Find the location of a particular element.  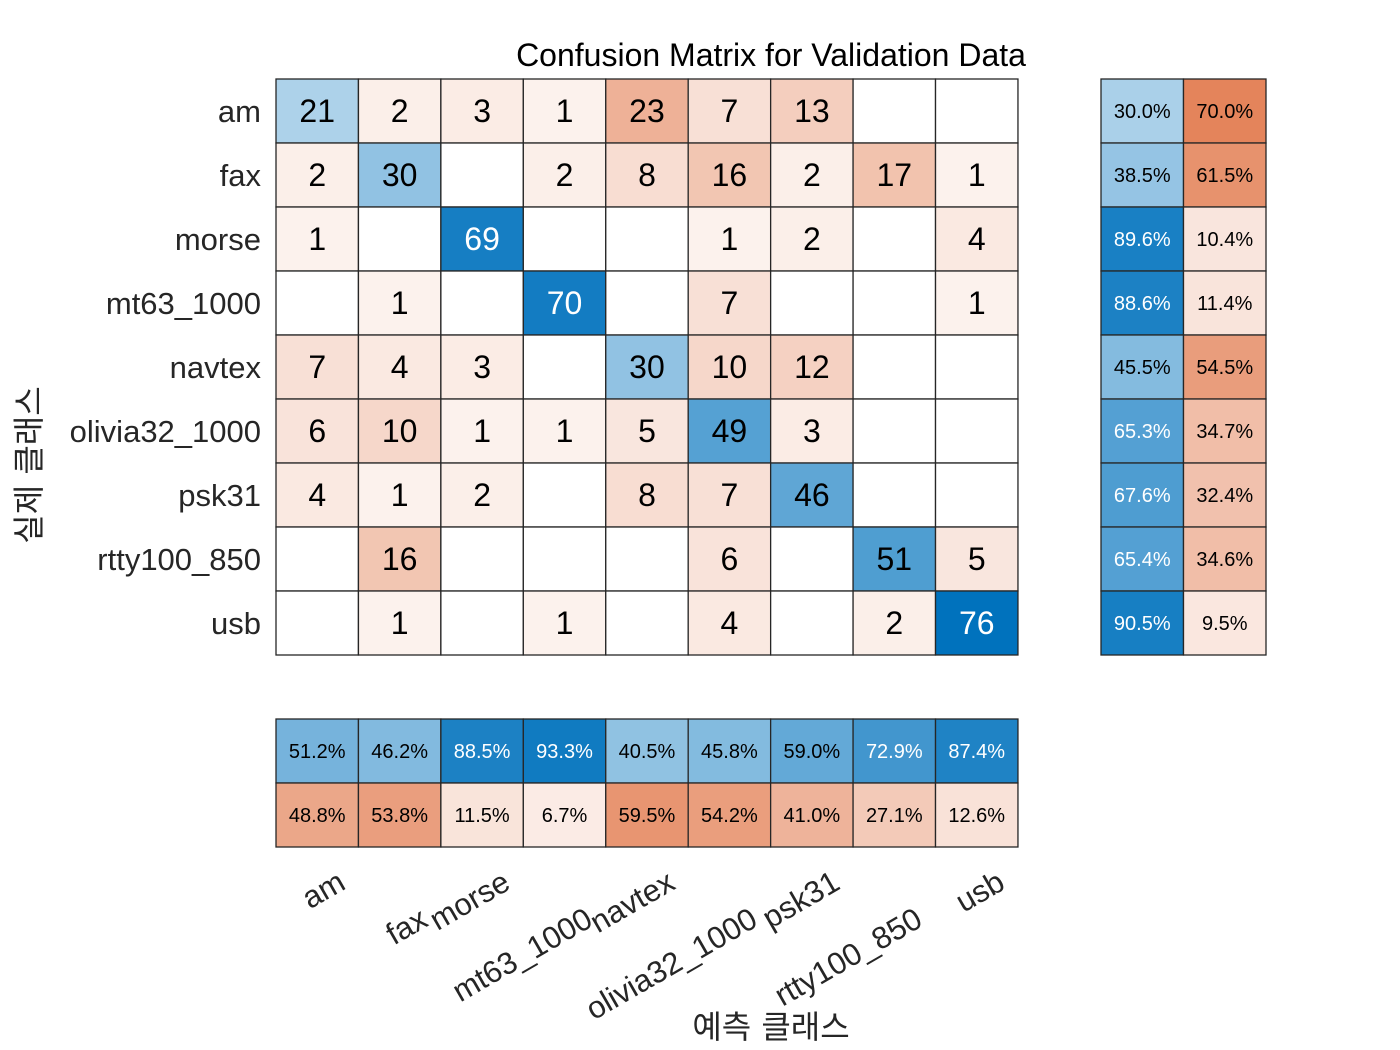

column-summary-correct-value: 51.2% is located at coordinates (317, 752).